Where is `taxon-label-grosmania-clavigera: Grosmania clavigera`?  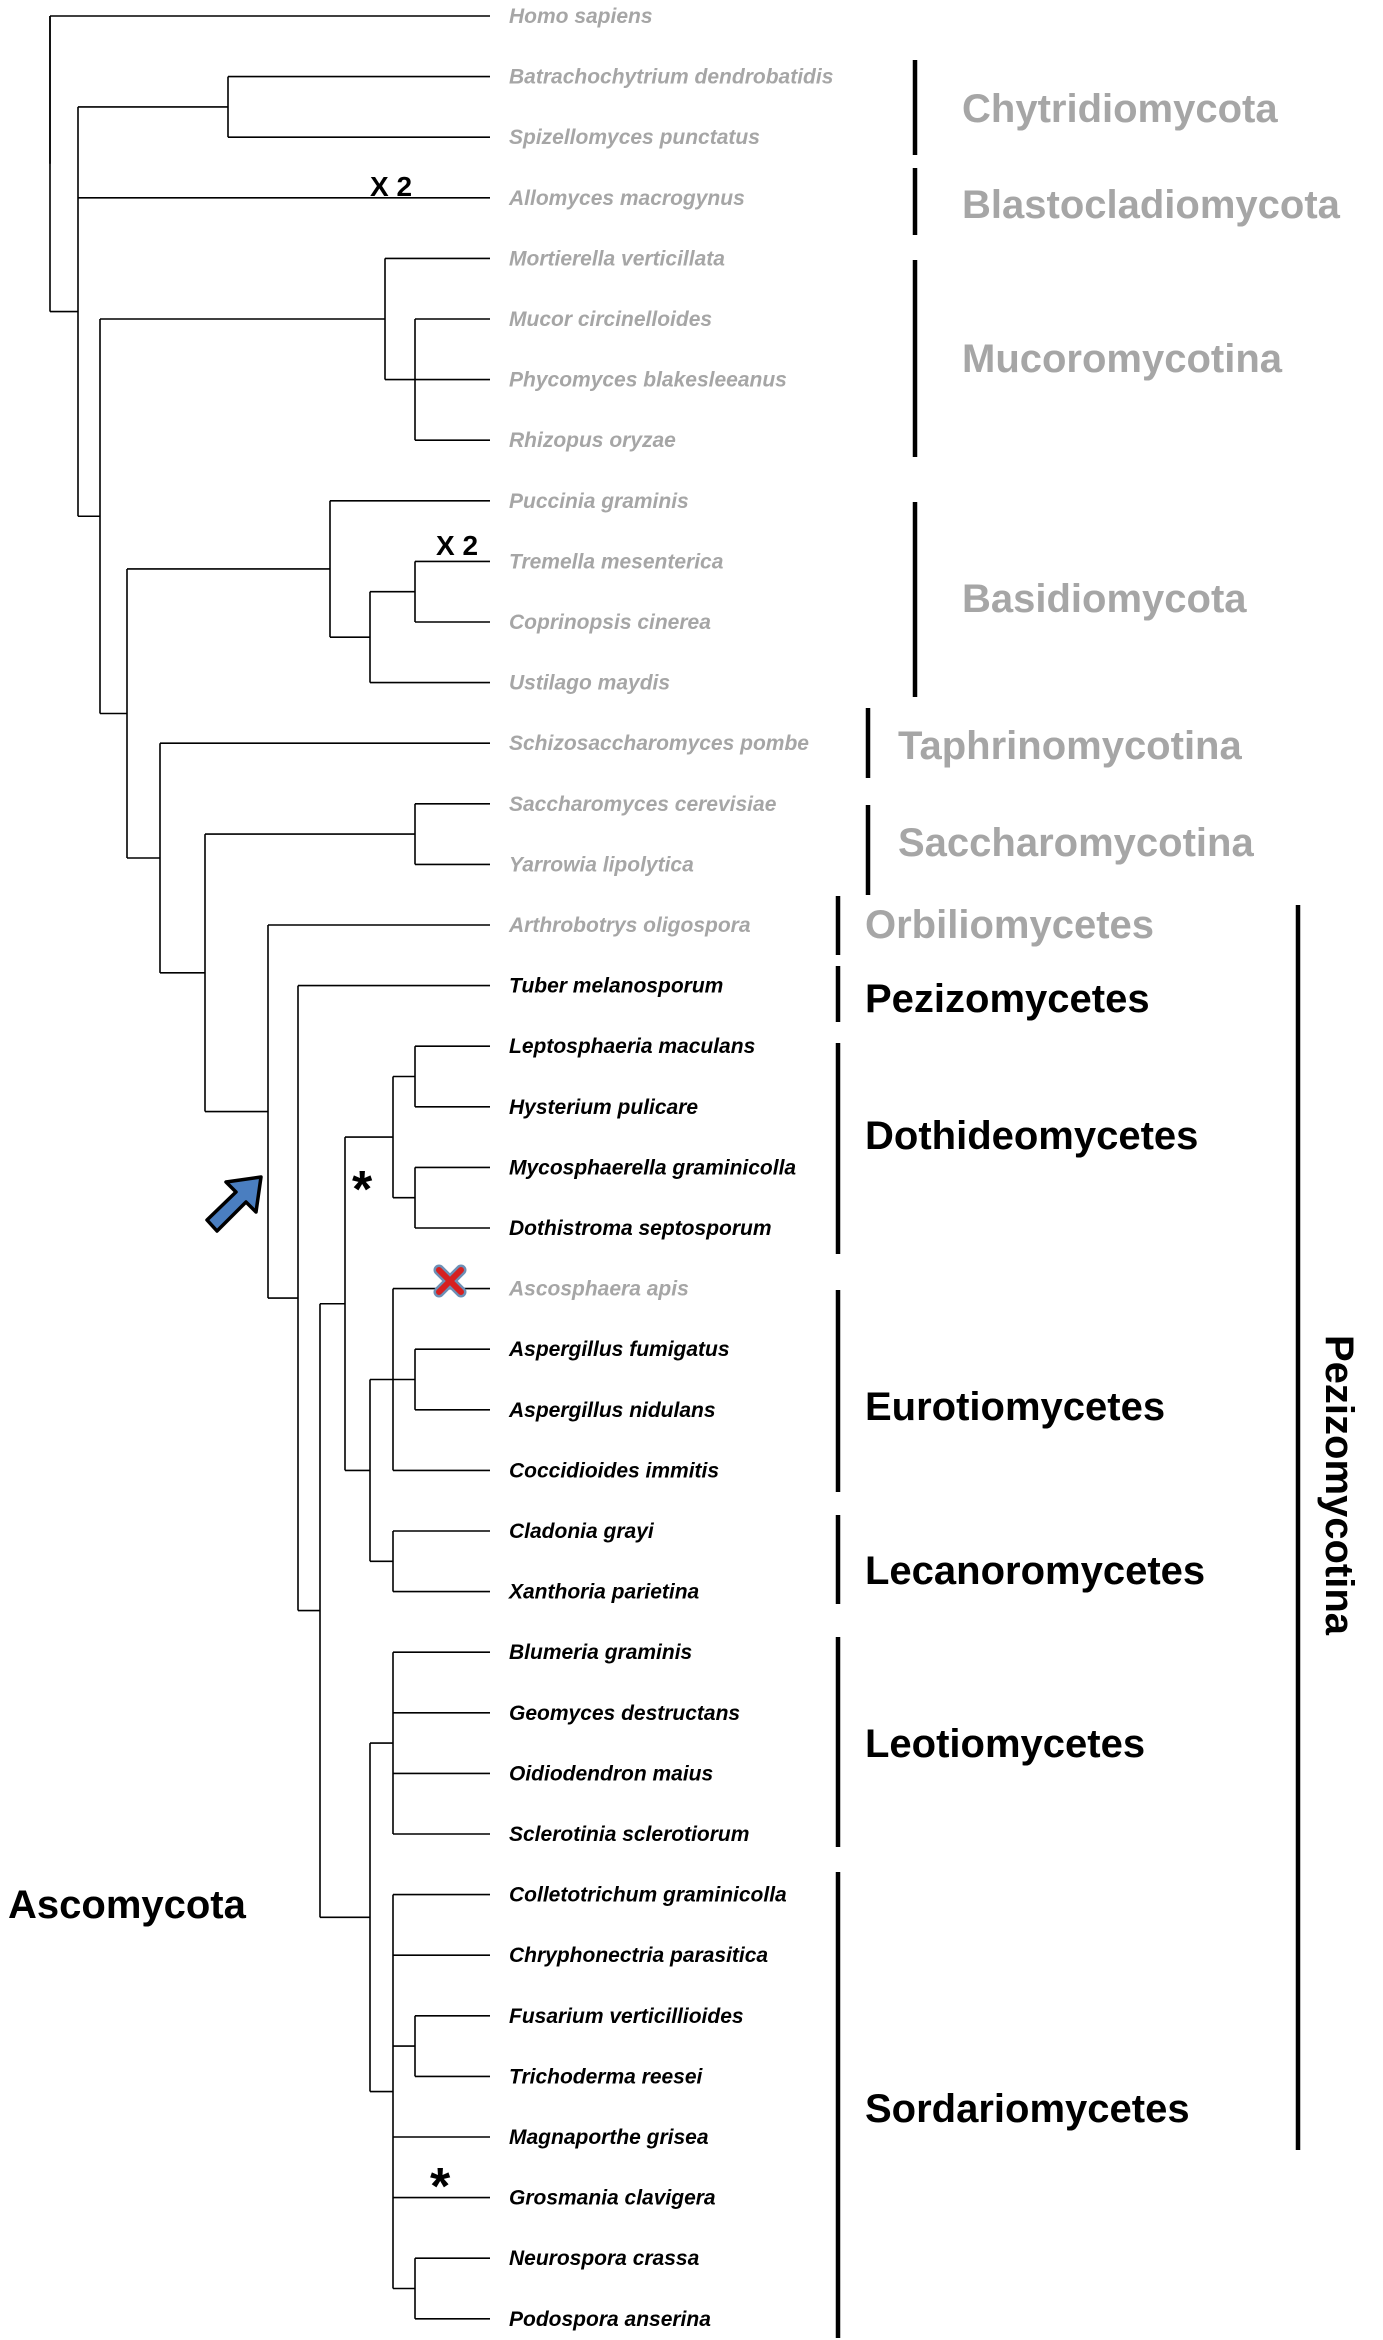 taxon-label-grosmania-clavigera: Grosmania clavigera is located at coordinates (612, 2198).